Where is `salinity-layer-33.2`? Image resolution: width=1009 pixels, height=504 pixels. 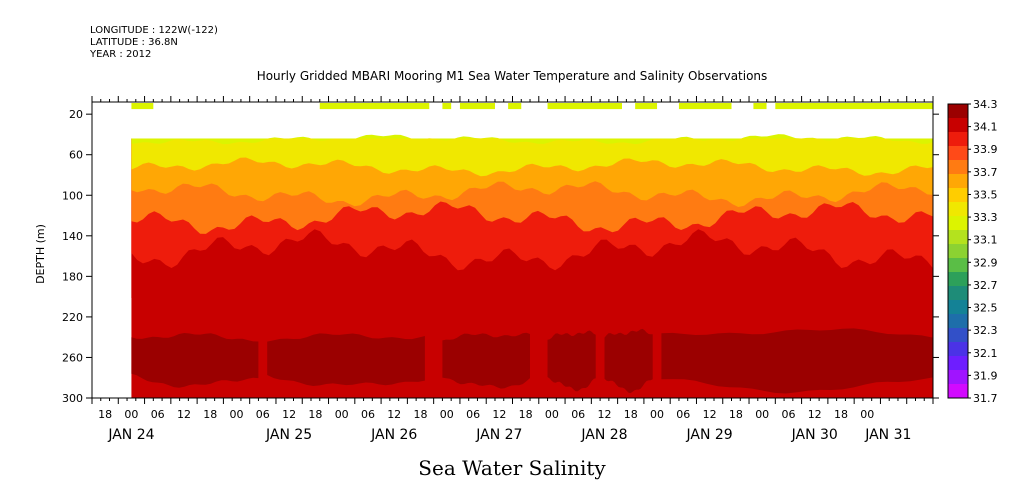
salinity-layer-33.2 is located at coordinates (532, 139).